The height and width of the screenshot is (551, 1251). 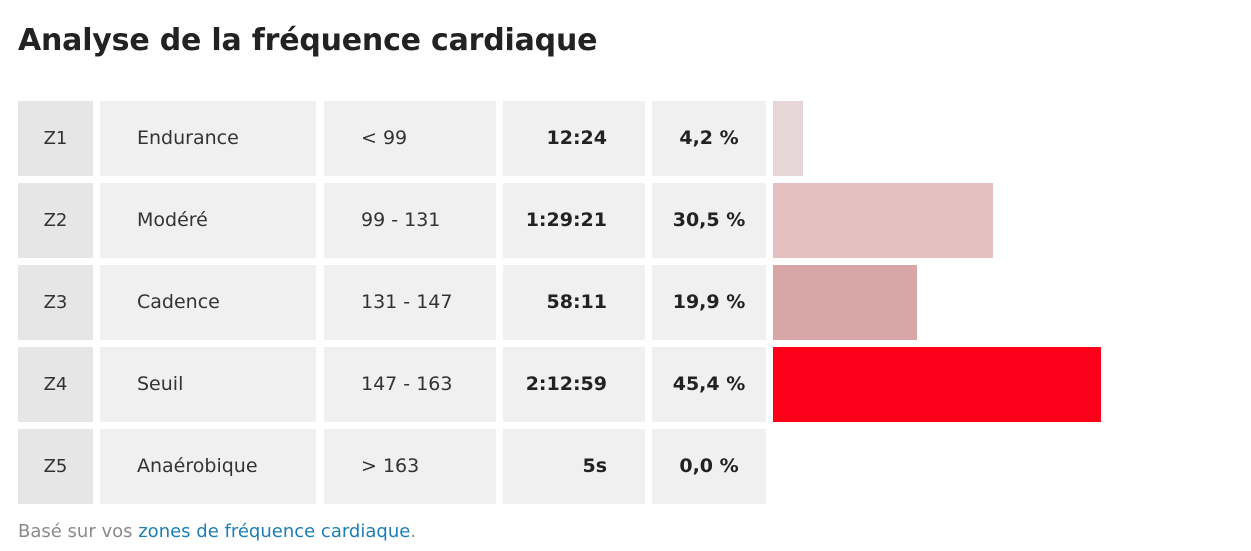 I want to click on zone-row-z4: Z4 Seuil 147 - 163 2:12:59 45,4 %, so click(x=568, y=384).